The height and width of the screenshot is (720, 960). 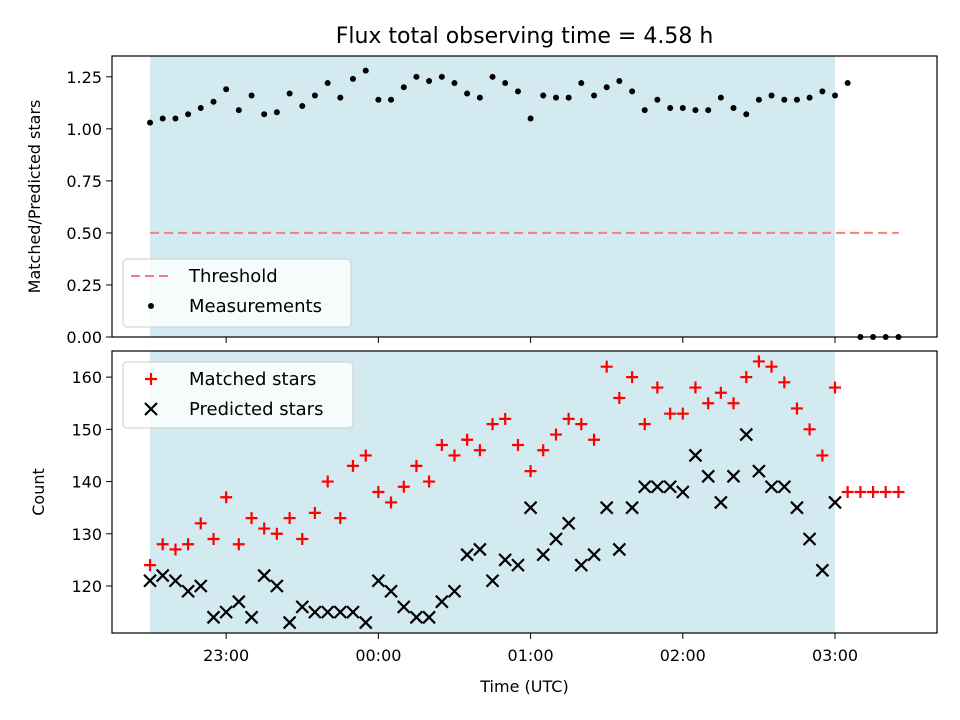 I want to click on x-tick-label: 01:00, so click(x=531, y=655).